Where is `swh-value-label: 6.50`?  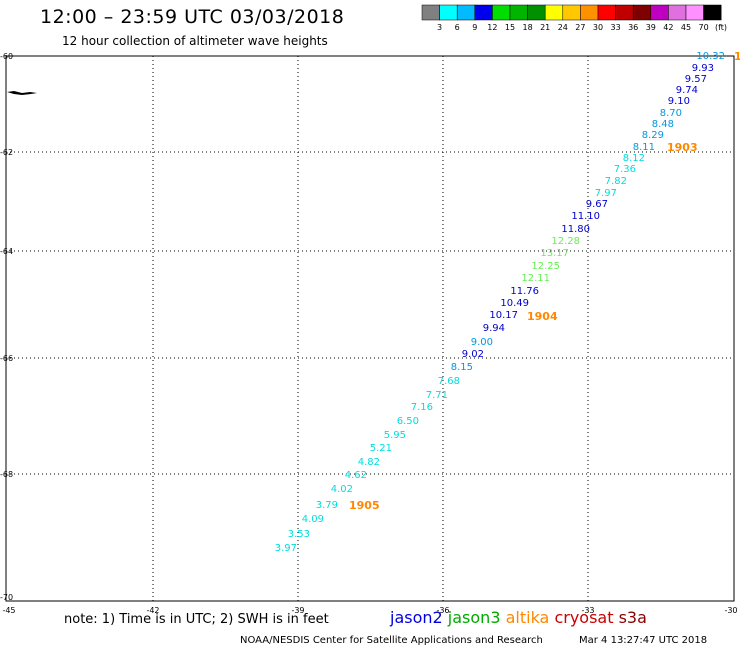 swh-value-label: 6.50 is located at coordinates (408, 421).